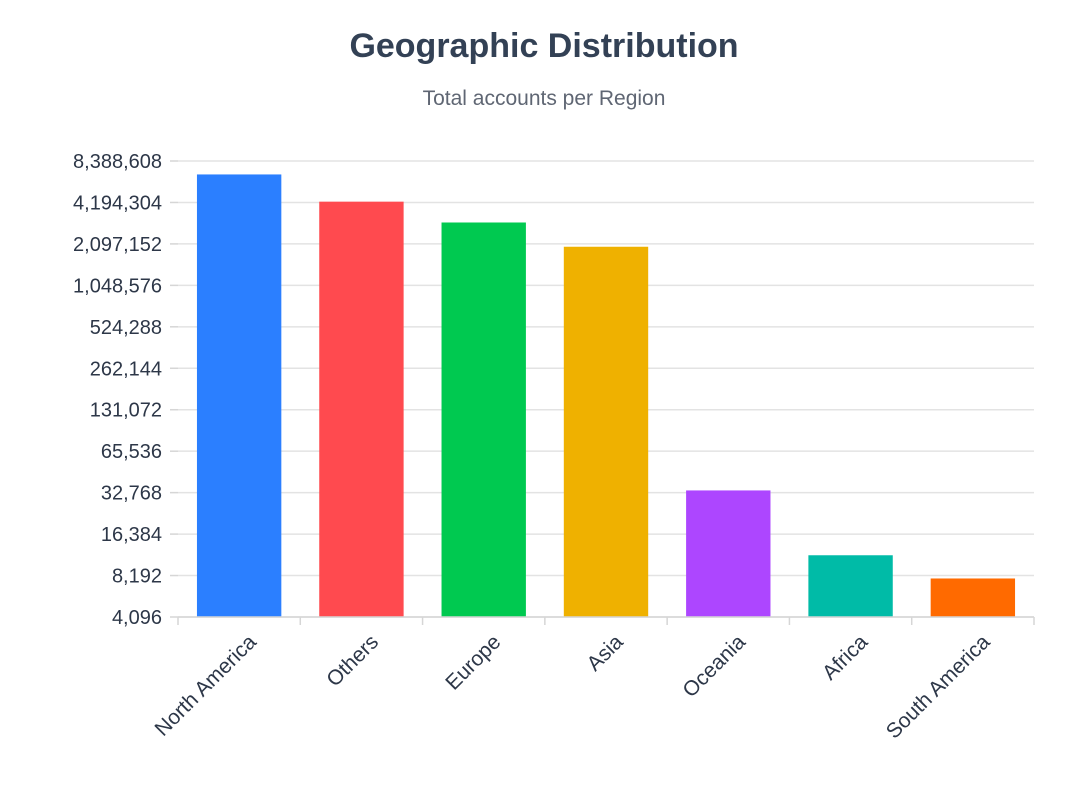  What do you see at coordinates (239, 395) in the screenshot?
I see `bar-north-america` at bounding box center [239, 395].